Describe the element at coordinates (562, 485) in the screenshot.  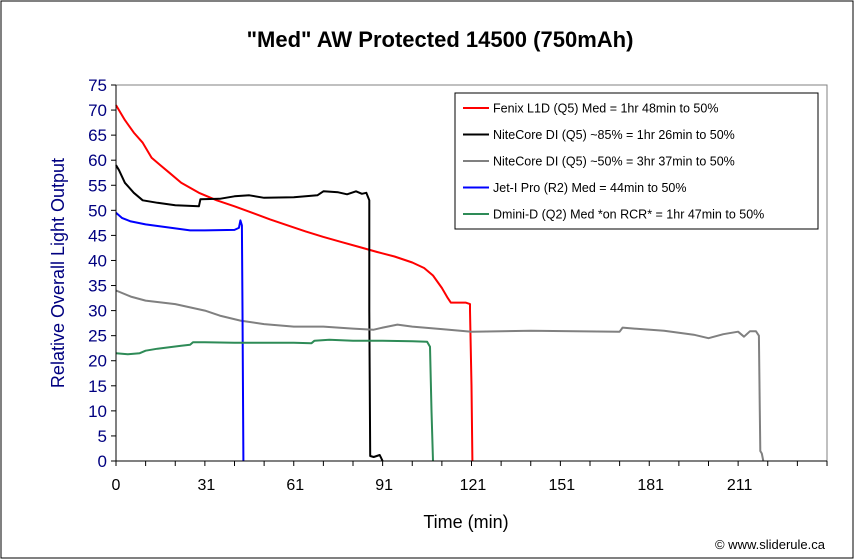
I see `x-tick-label: 151` at that location.